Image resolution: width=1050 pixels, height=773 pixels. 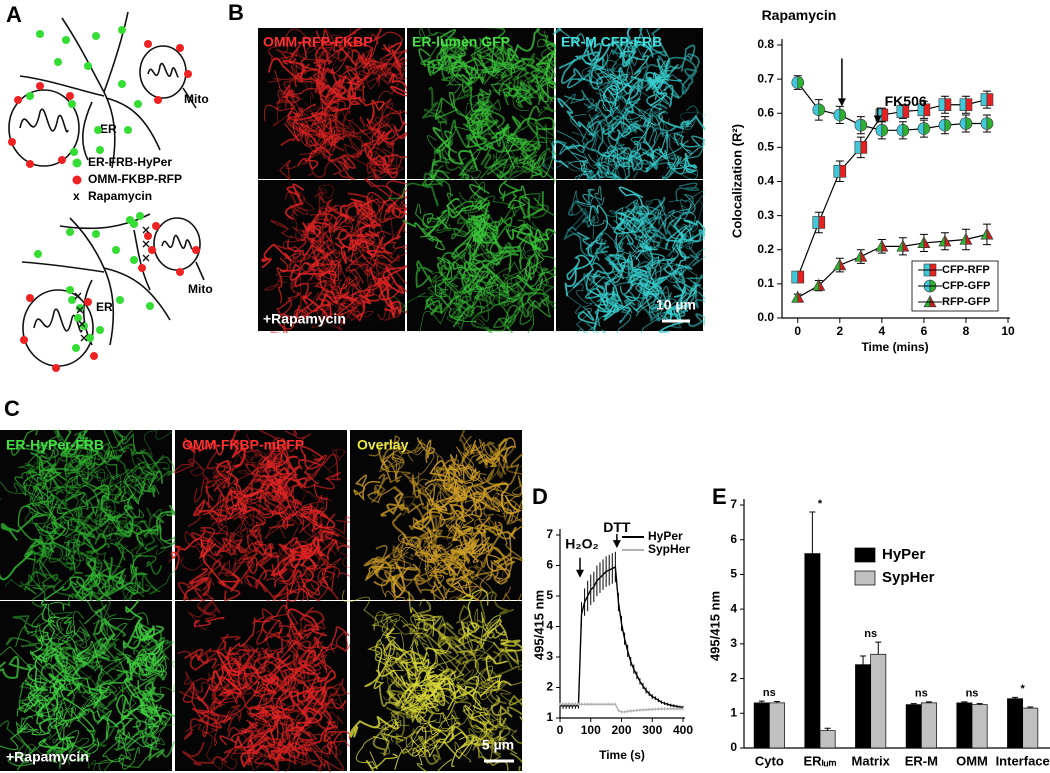 What do you see at coordinates (765, 215) in the screenshot?
I see `y-tick-label: 0.3` at bounding box center [765, 215].